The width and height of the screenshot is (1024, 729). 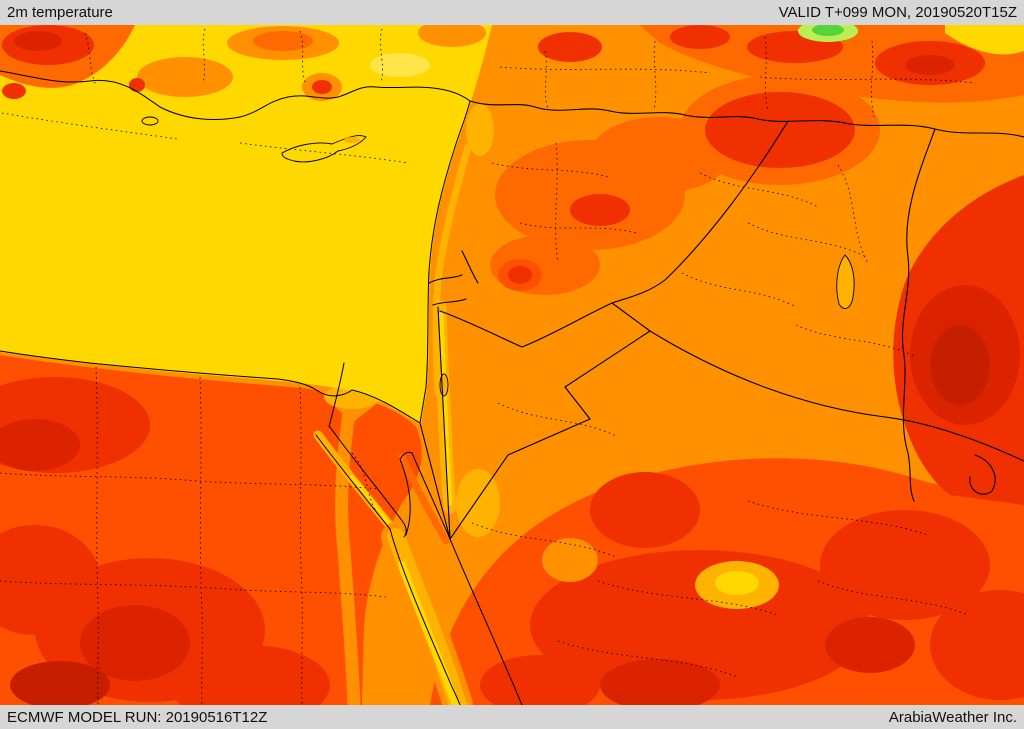 I want to click on suez-canal, so click(x=336, y=395).